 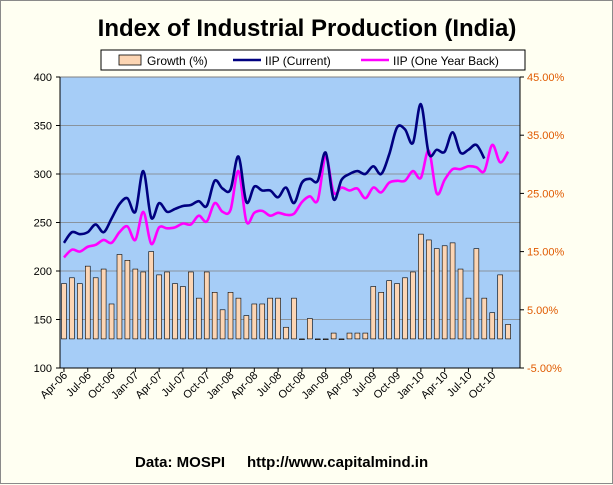 I want to click on y-right-tick-15.00%: 15.00%, so click(x=546, y=253).